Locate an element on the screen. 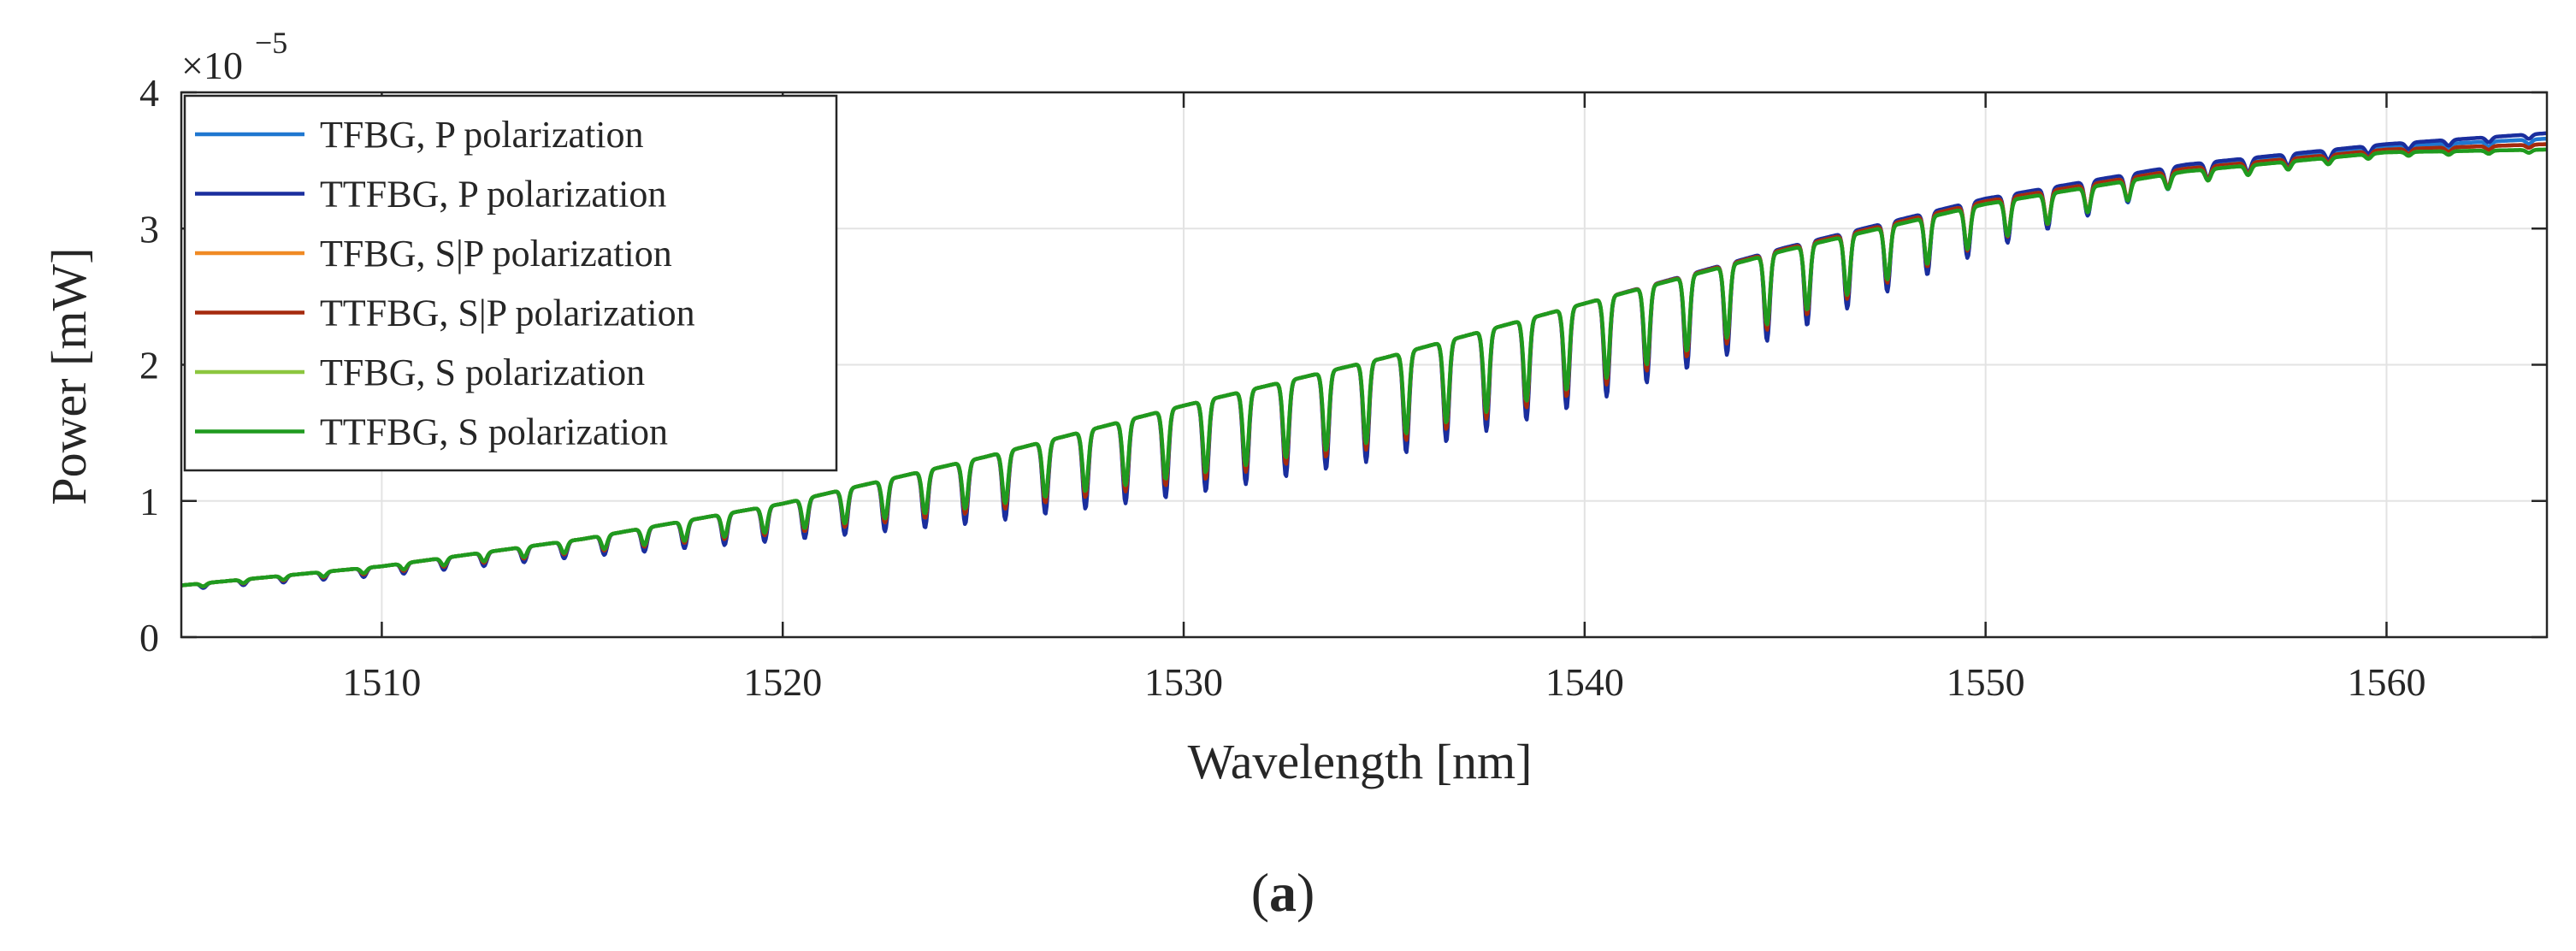  y-axis-label: Power [mW] is located at coordinates (69, 376).